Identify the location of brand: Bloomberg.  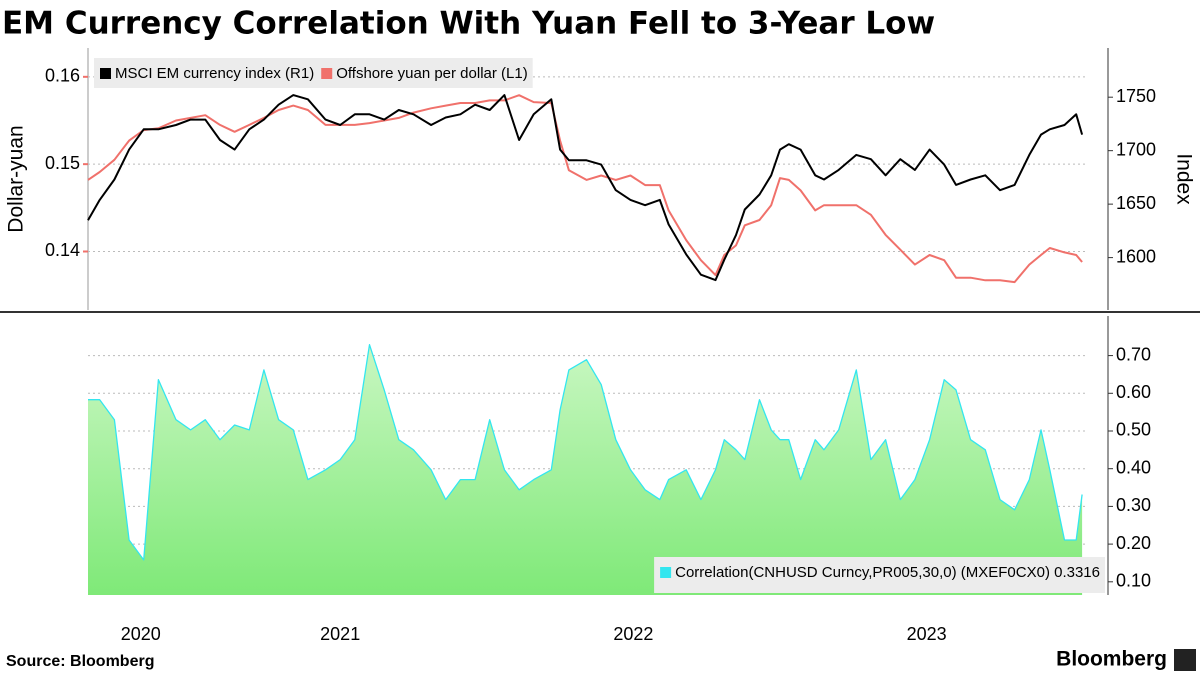
(1111, 659).